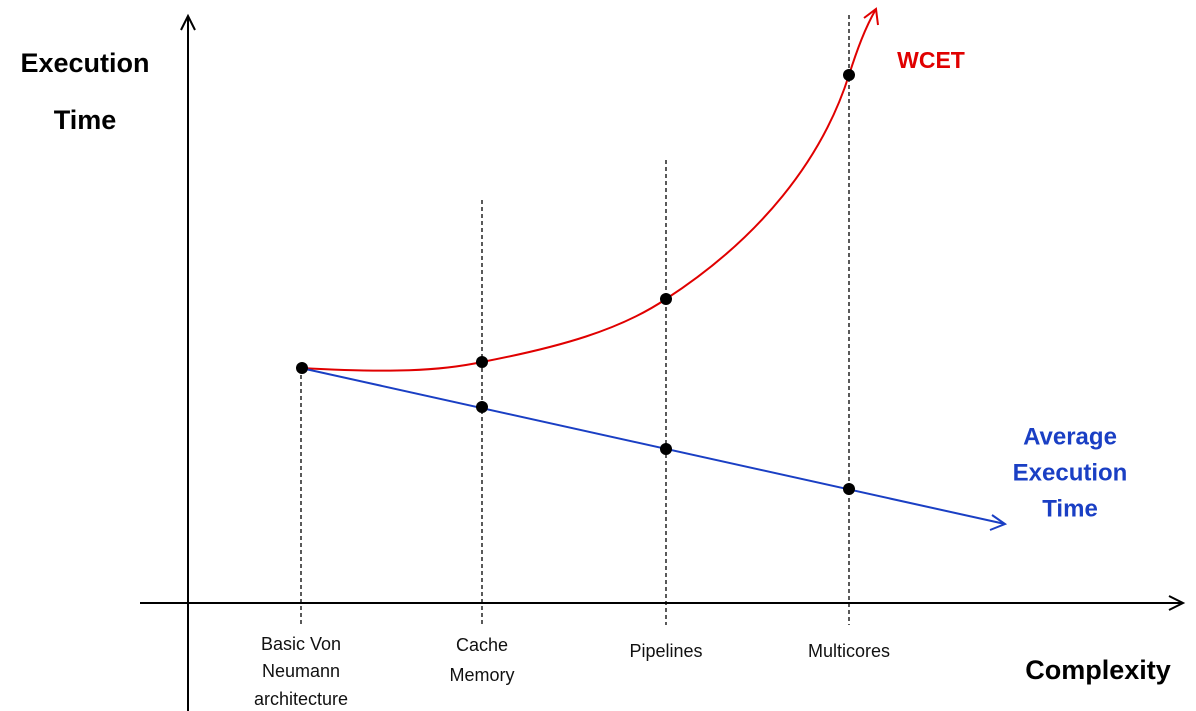 The image size is (1196, 711). What do you see at coordinates (301, 699) in the screenshot?
I see `category-label: architecture` at bounding box center [301, 699].